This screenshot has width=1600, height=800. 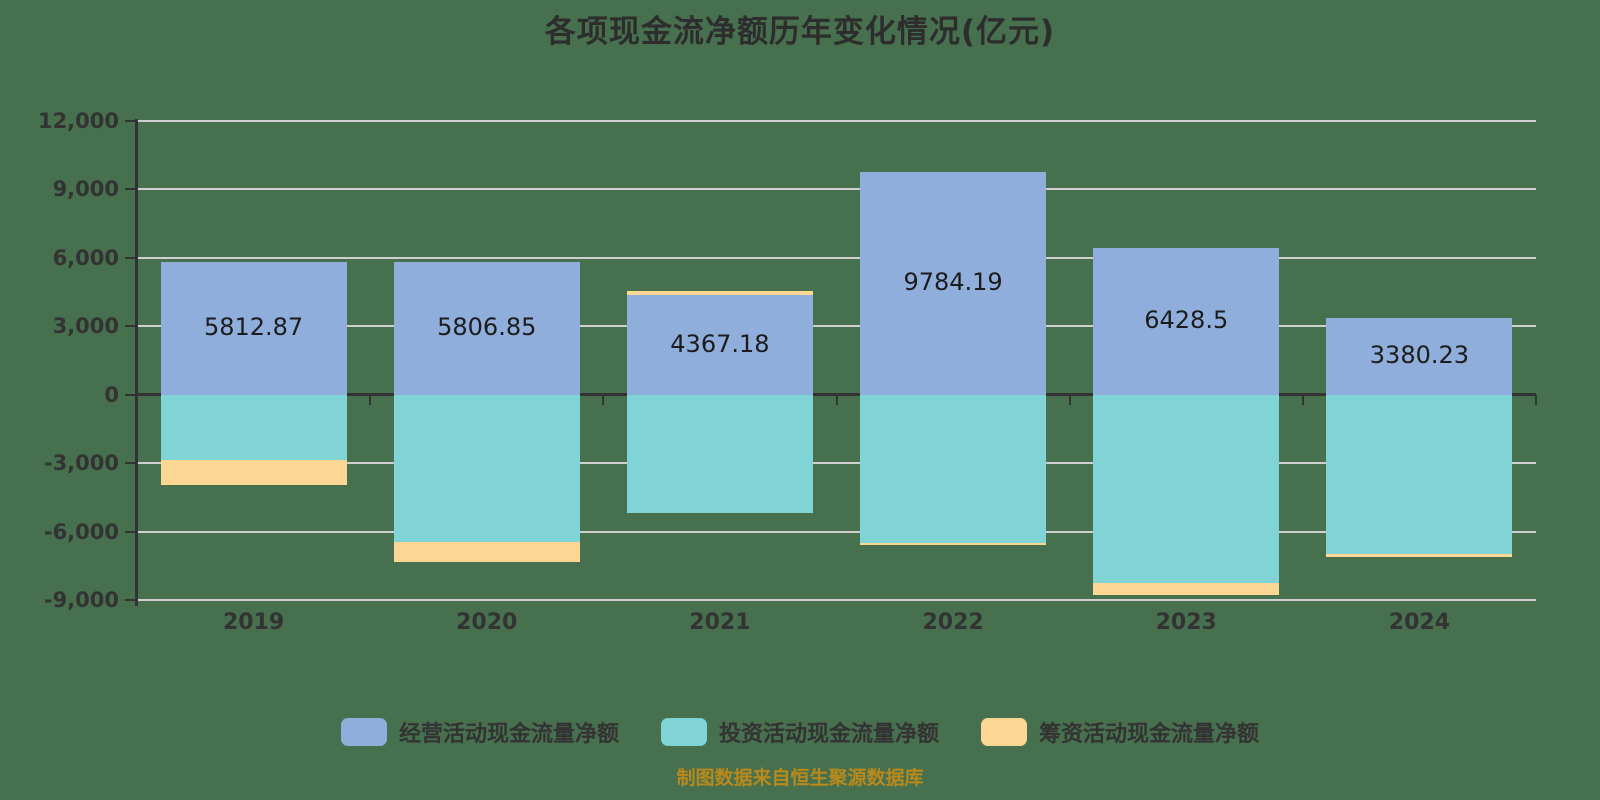 I want to click on legend-label-financing: 筹资活动现金流量净额, so click(x=1149, y=734).